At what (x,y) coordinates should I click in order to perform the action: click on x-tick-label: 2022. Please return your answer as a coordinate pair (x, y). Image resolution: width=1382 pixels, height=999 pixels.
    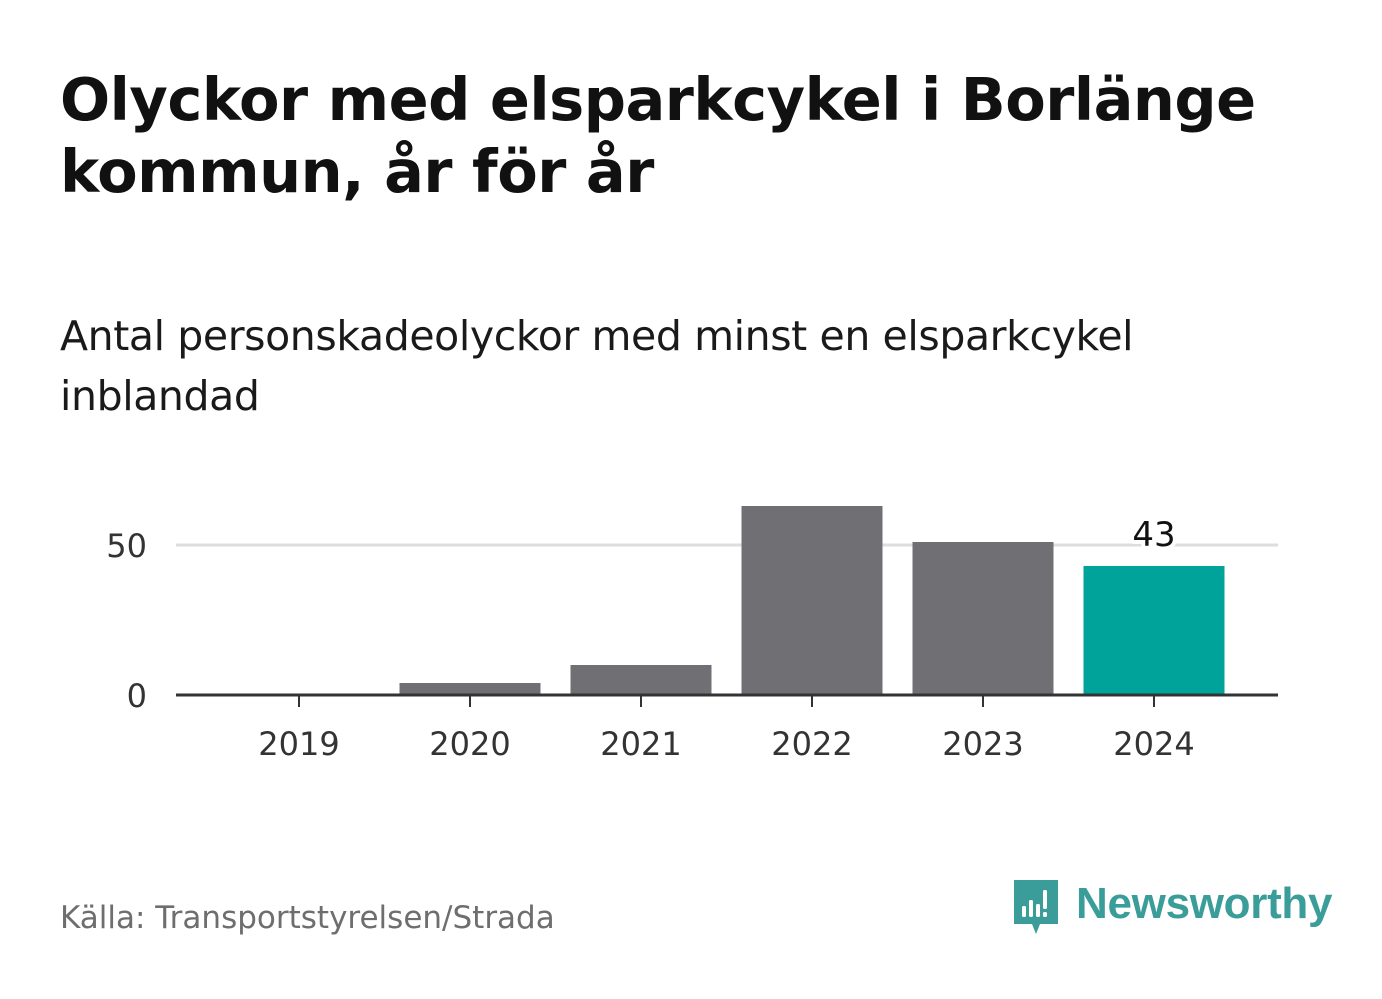
    Looking at the image, I should click on (811, 744).